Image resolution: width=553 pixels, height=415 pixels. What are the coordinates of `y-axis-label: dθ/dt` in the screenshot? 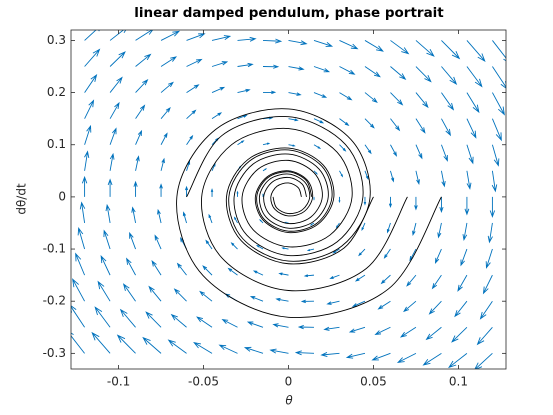 It's located at (22, 199).